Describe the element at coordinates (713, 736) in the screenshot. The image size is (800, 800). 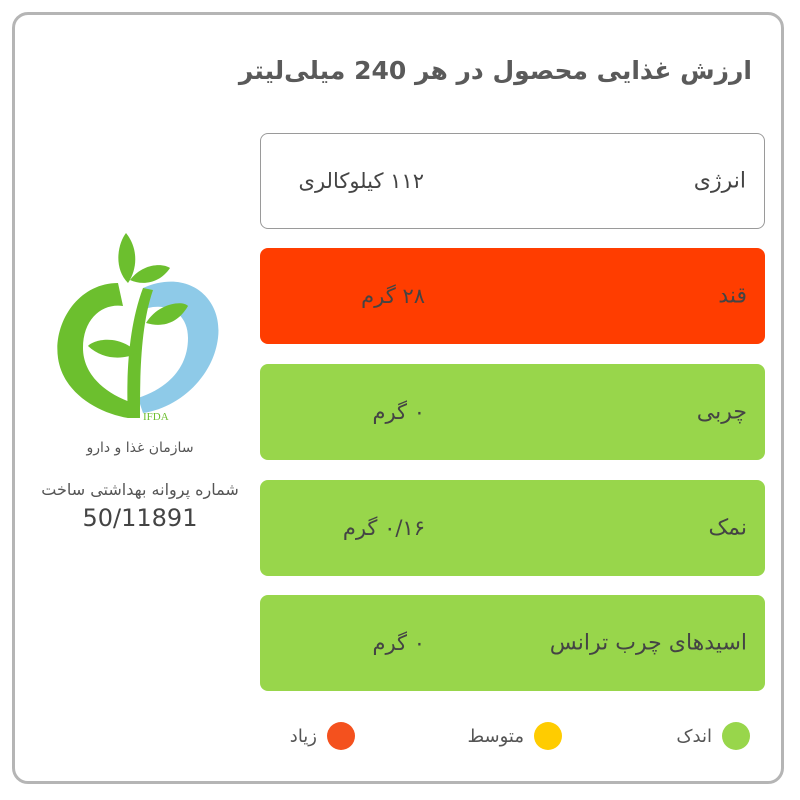
I see `legend-low: اندک` at that location.